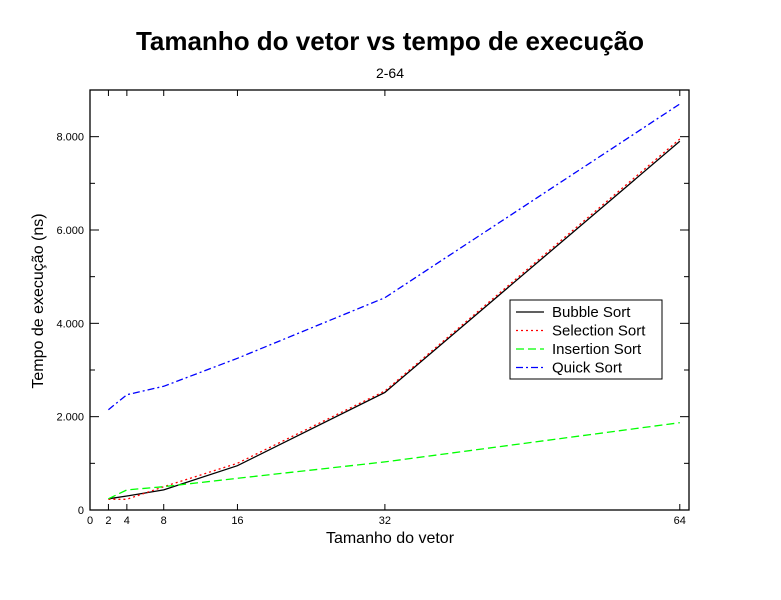 This screenshot has width=781, height=600. Describe the element at coordinates (599, 331) in the screenshot. I see `legend-label: Selection Sort` at that location.